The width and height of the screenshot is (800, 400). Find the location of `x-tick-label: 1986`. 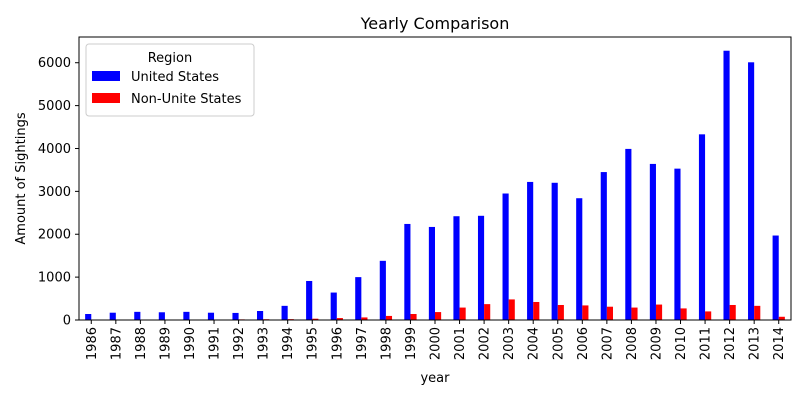

x-tick-label: 1986 is located at coordinates (92, 343).